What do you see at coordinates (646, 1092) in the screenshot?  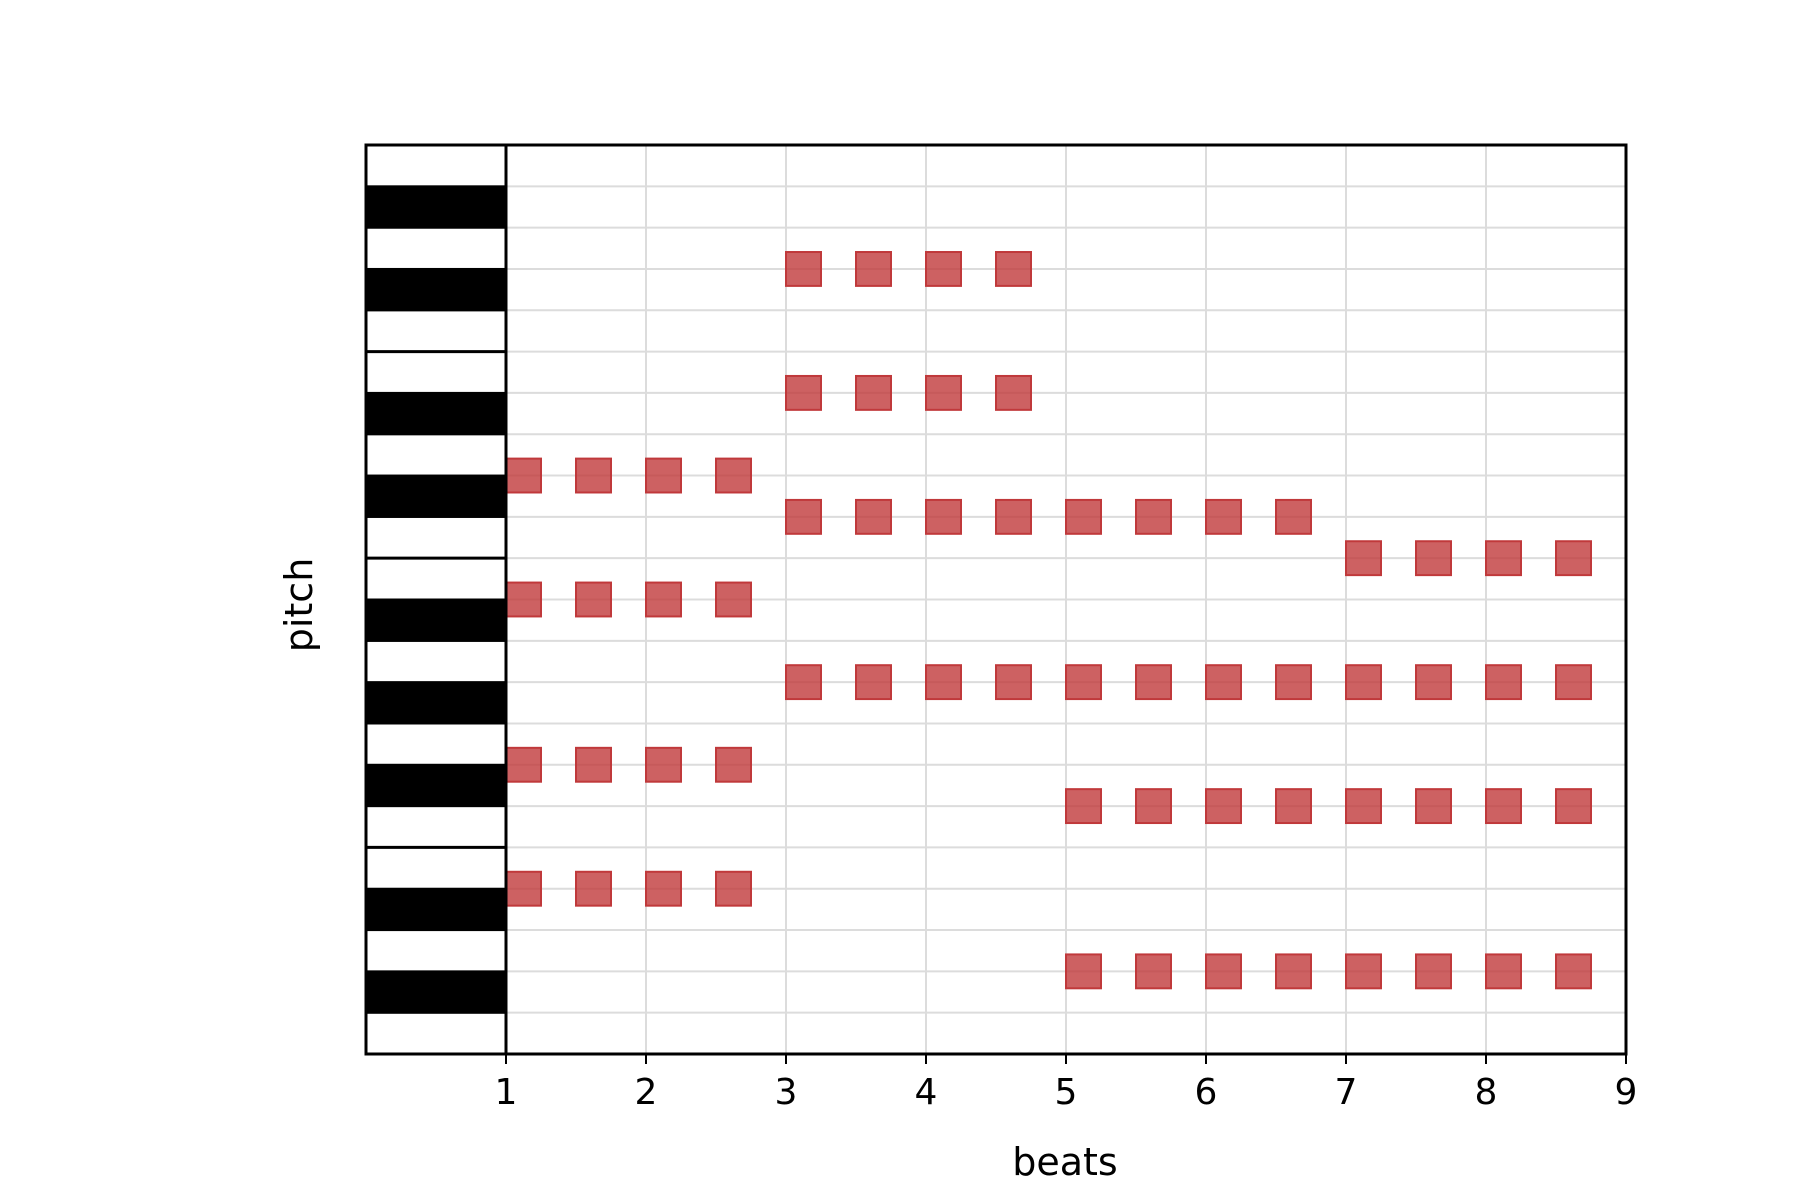 I see `x-tick-label: 2` at bounding box center [646, 1092].